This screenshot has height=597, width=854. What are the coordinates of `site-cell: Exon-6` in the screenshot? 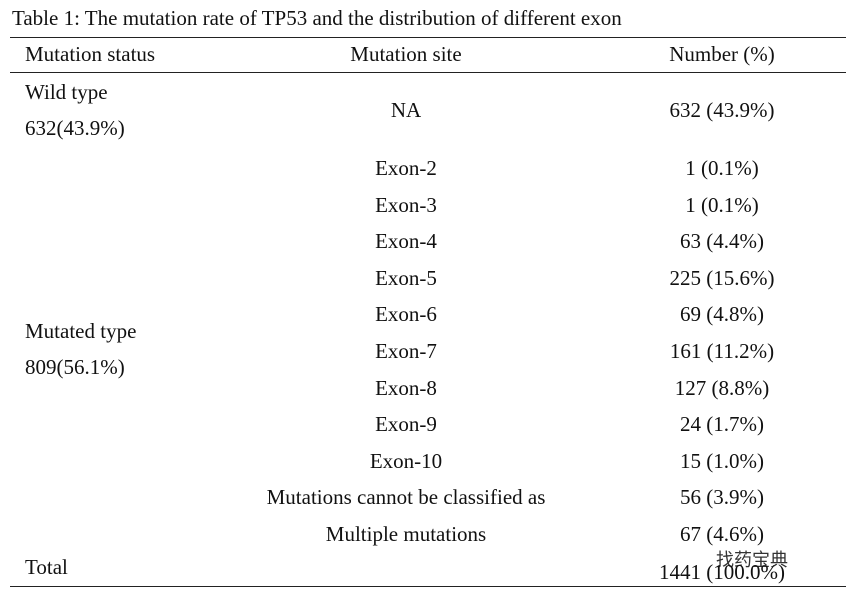 It's located at (406, 314).